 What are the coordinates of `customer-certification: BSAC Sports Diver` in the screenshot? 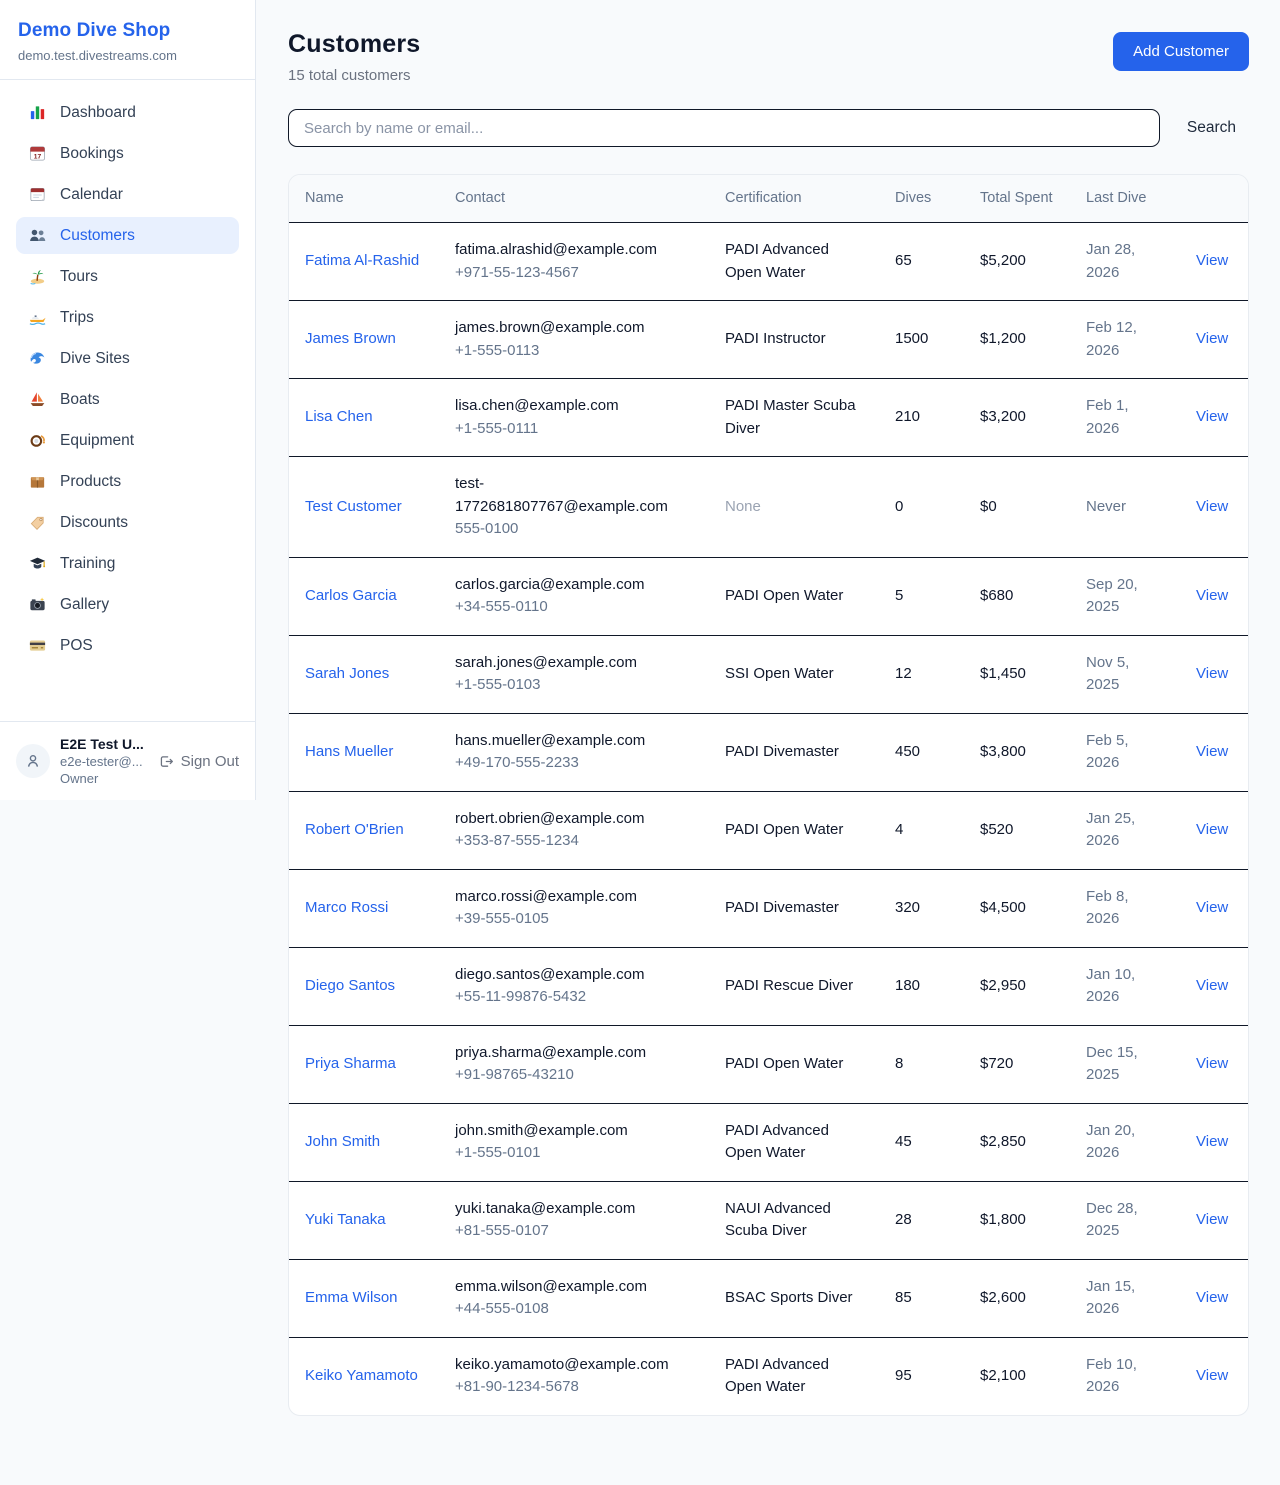 It's located at (794, 1298).